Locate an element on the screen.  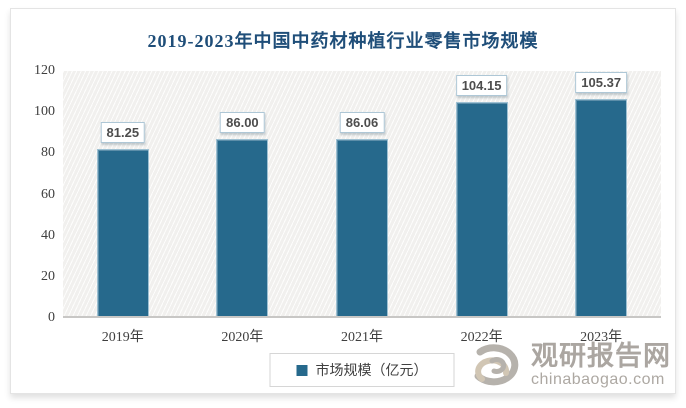
y-axis-tick-label: 120 is located at coordinates (44, 70).